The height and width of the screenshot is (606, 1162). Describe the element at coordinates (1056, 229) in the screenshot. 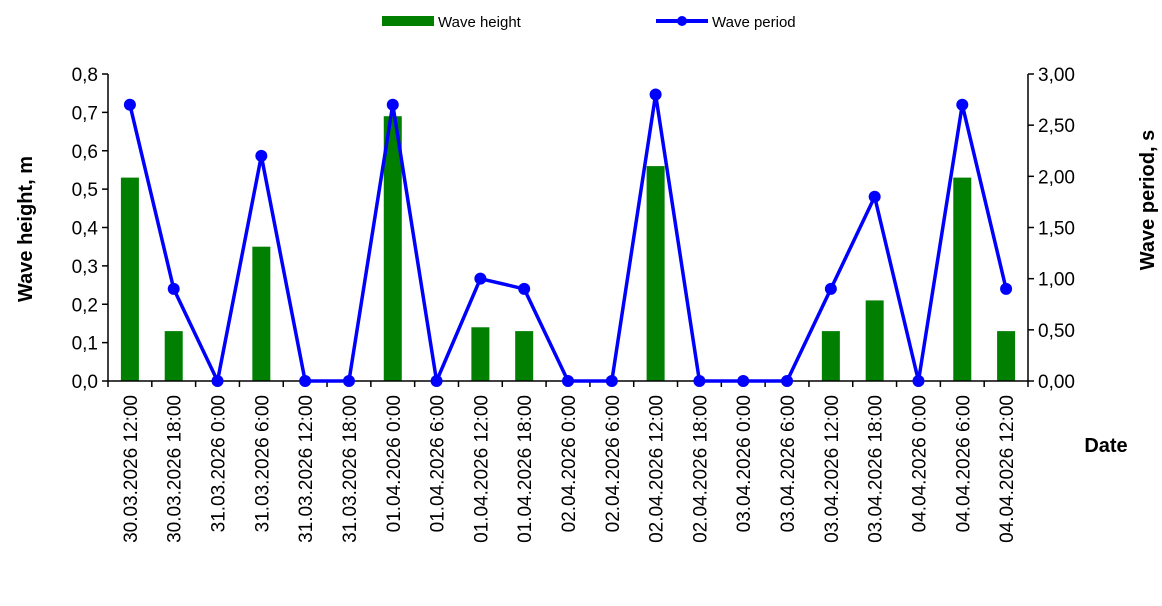

I see `y-tick-label-right: 1,50` at that location.